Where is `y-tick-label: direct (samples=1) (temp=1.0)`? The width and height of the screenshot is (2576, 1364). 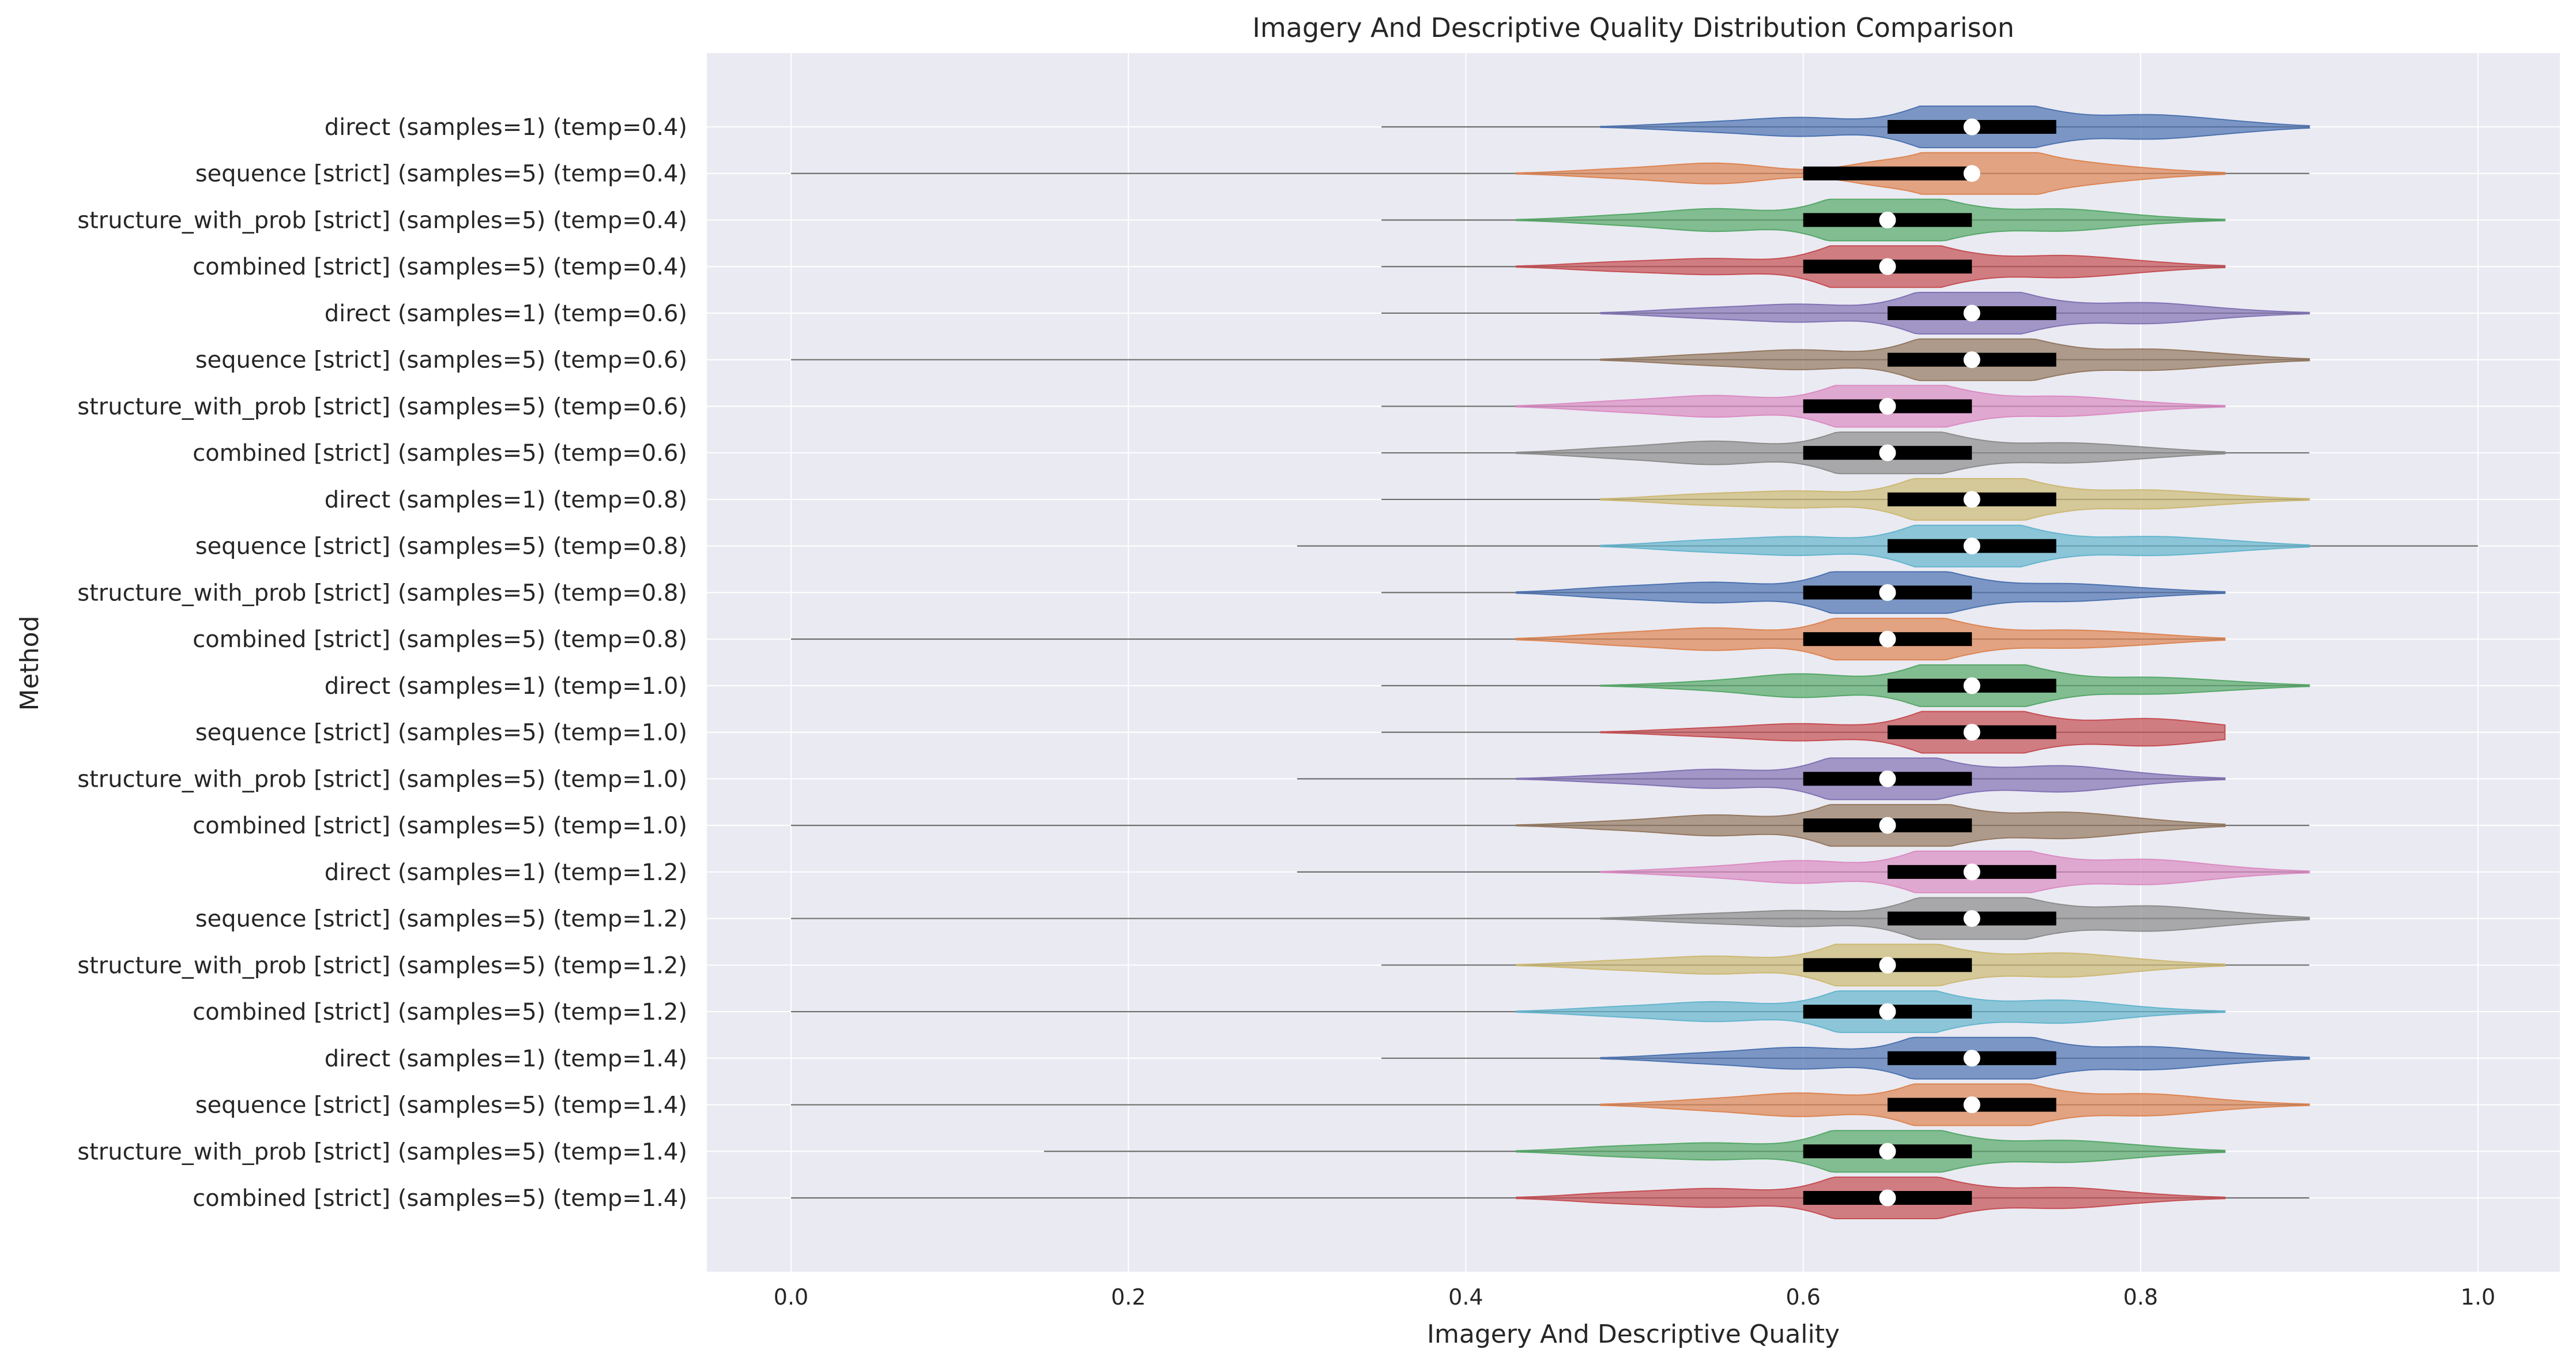
y-tick-label: direct (samples=1) (temp=1.0) is located at coordinates (506, 687).